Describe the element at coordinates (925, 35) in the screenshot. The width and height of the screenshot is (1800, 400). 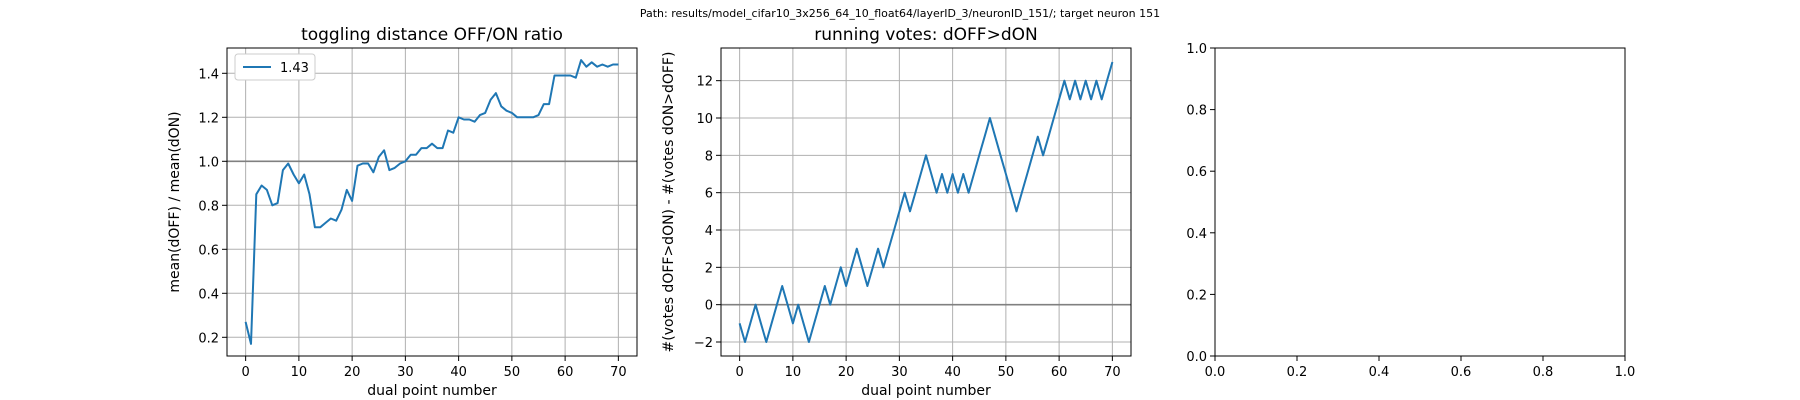
I see `chart-title: running votes: dOFF>dON` at that location.